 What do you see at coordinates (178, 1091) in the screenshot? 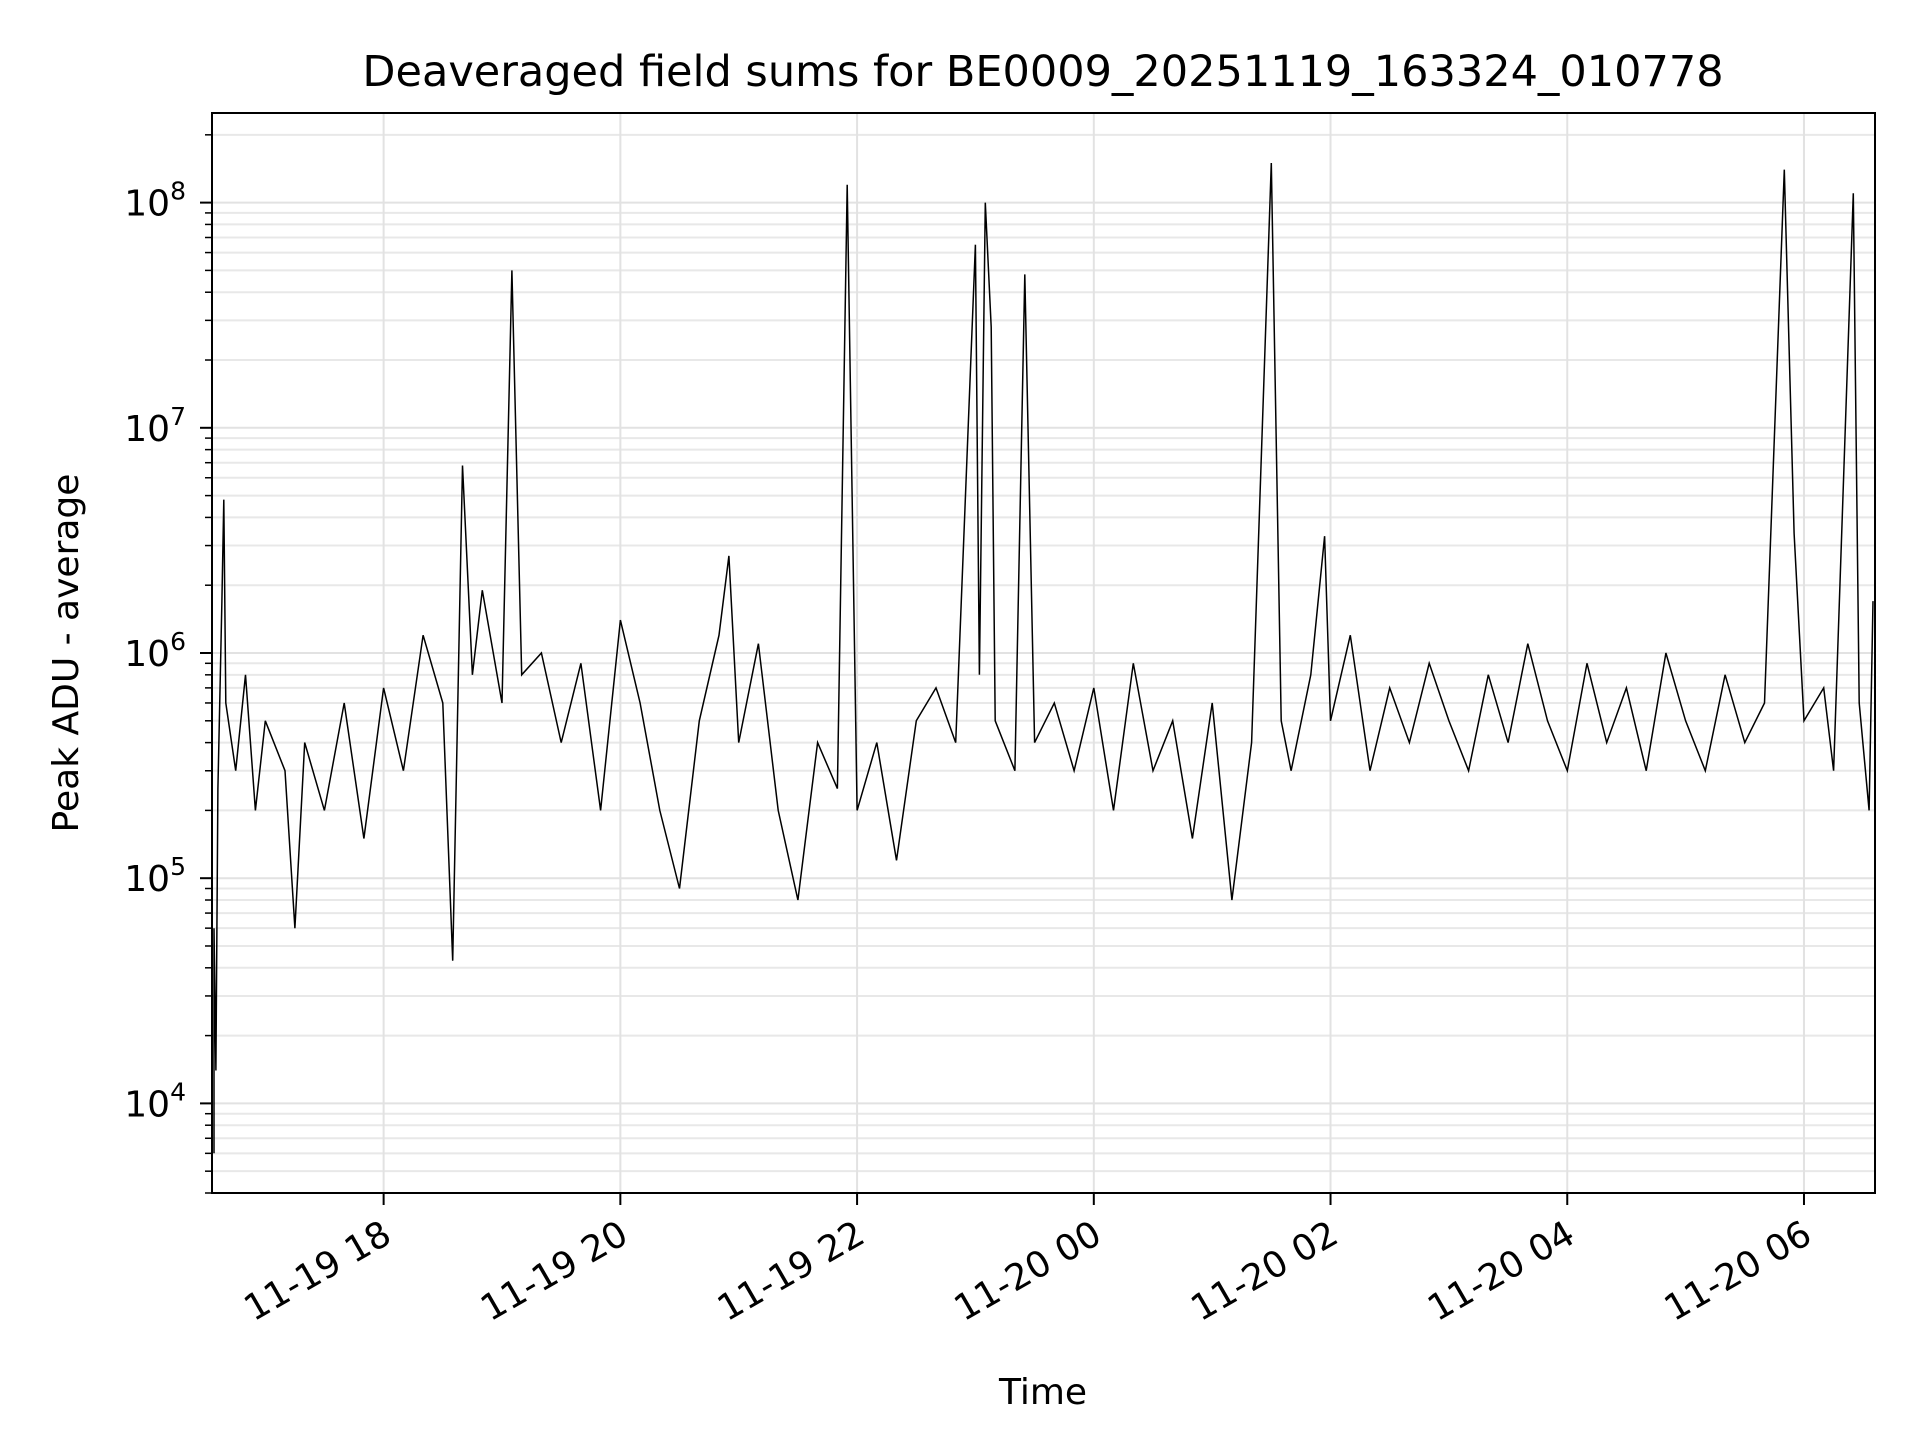
I see `y-tick-exponent: 4` at bounding box center [178, 1091].